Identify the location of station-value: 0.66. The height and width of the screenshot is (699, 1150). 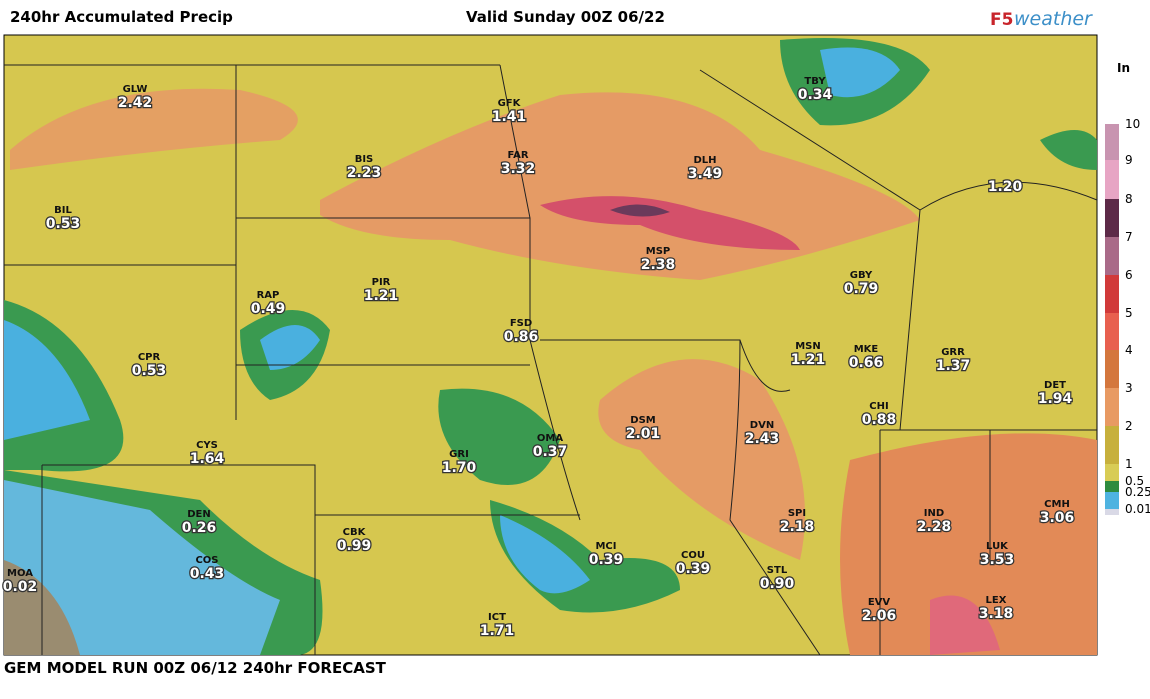
(866, 363).